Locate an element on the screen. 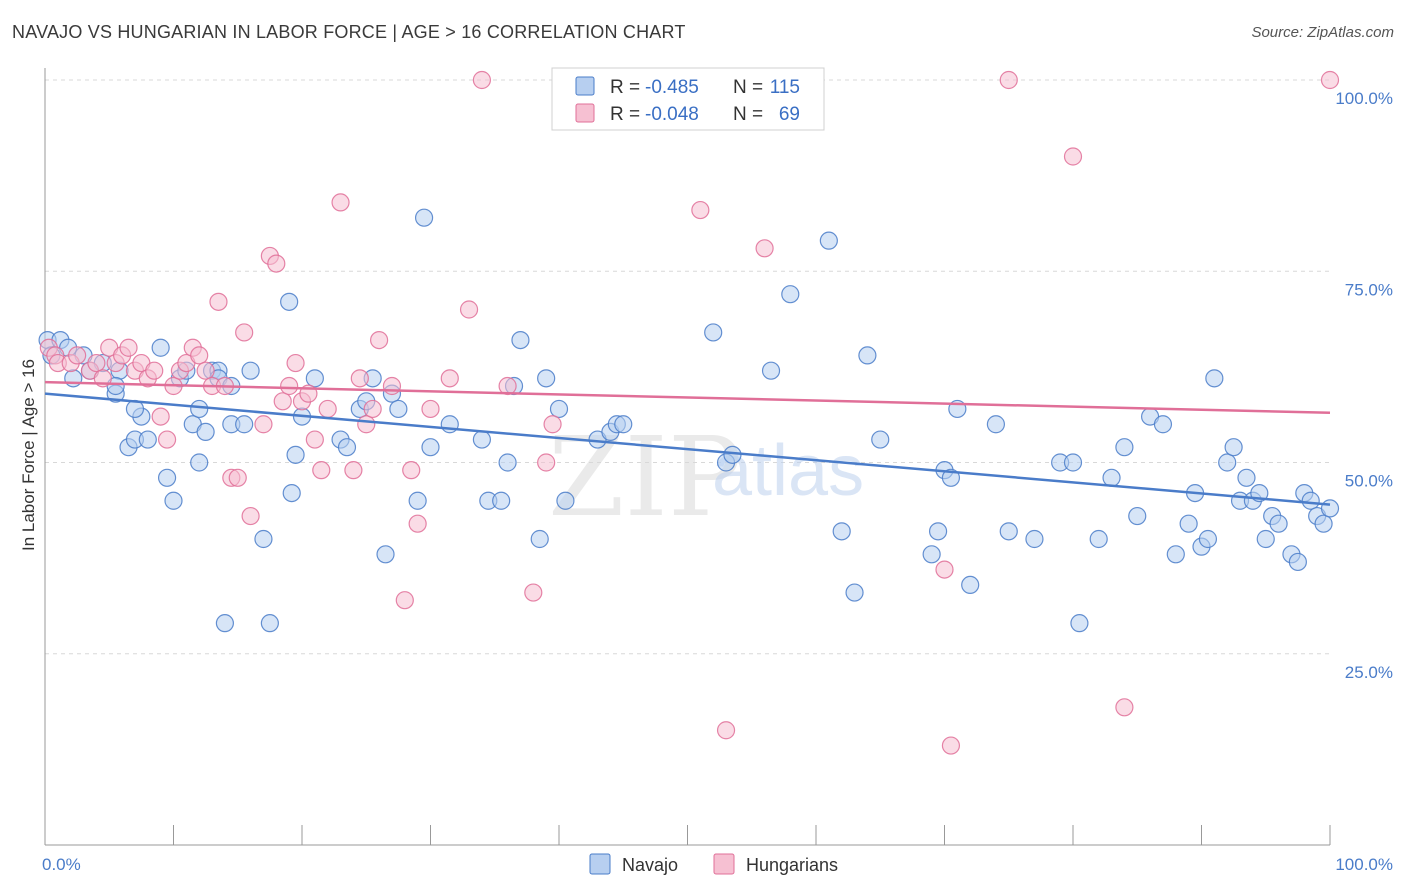 The image size is (1406, 892). legend-bottom: Navajo Hungarians is located at coordinates (713, 864).